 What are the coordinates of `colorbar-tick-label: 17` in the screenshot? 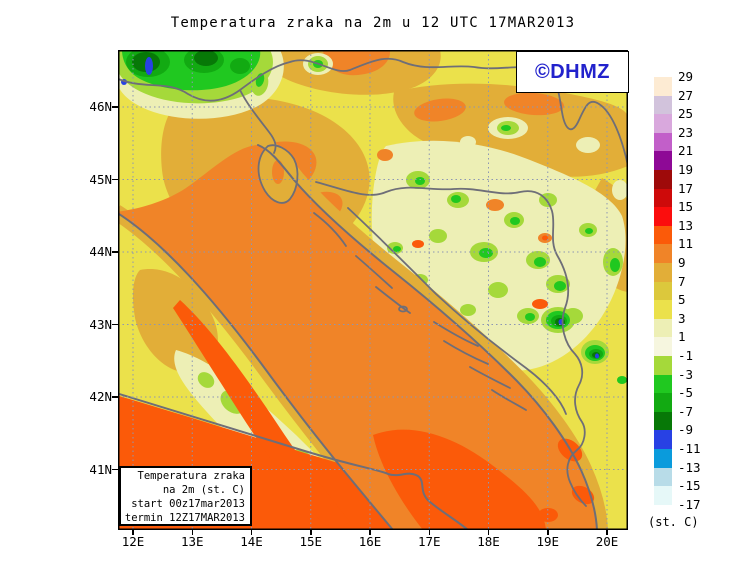 It's located at (686, 188).